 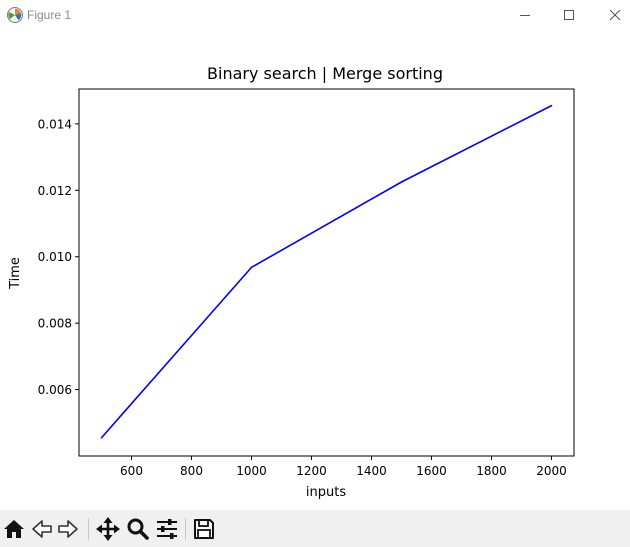 What do you see at coordinates (371, 471) in the screenshot?
I see `x-tick-label: 1400` at bounding box center [371, 471].